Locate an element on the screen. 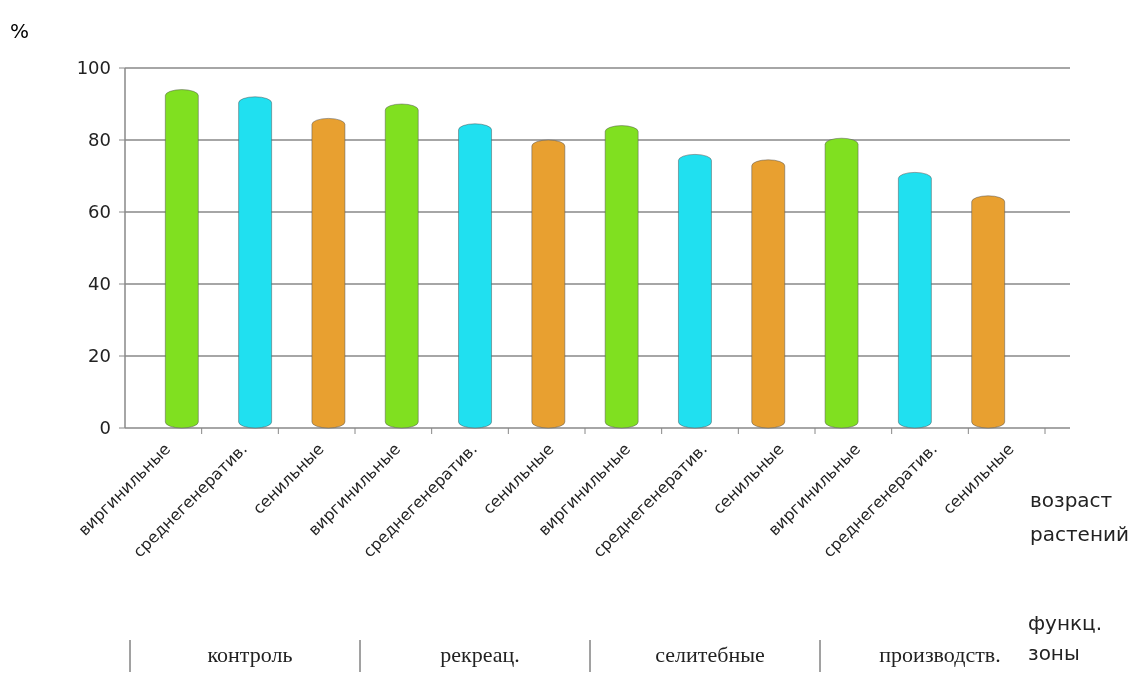  y-tick-label: 0 is located at coordinates (105, 428).